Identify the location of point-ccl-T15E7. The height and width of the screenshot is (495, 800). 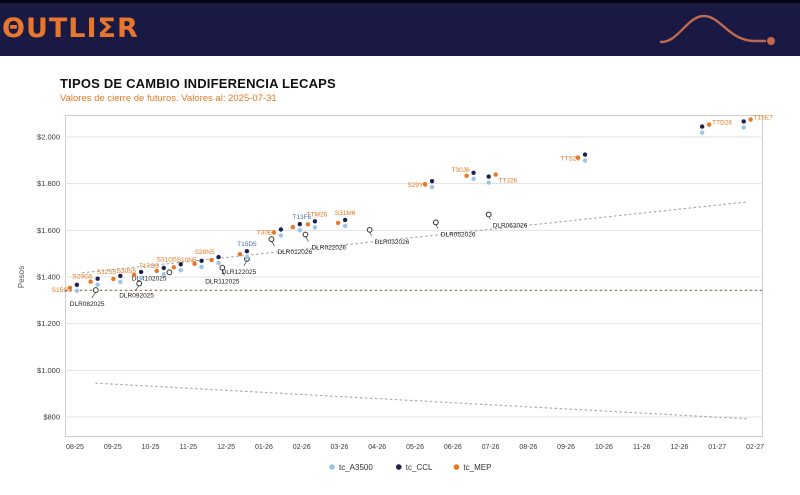
(743, 121).